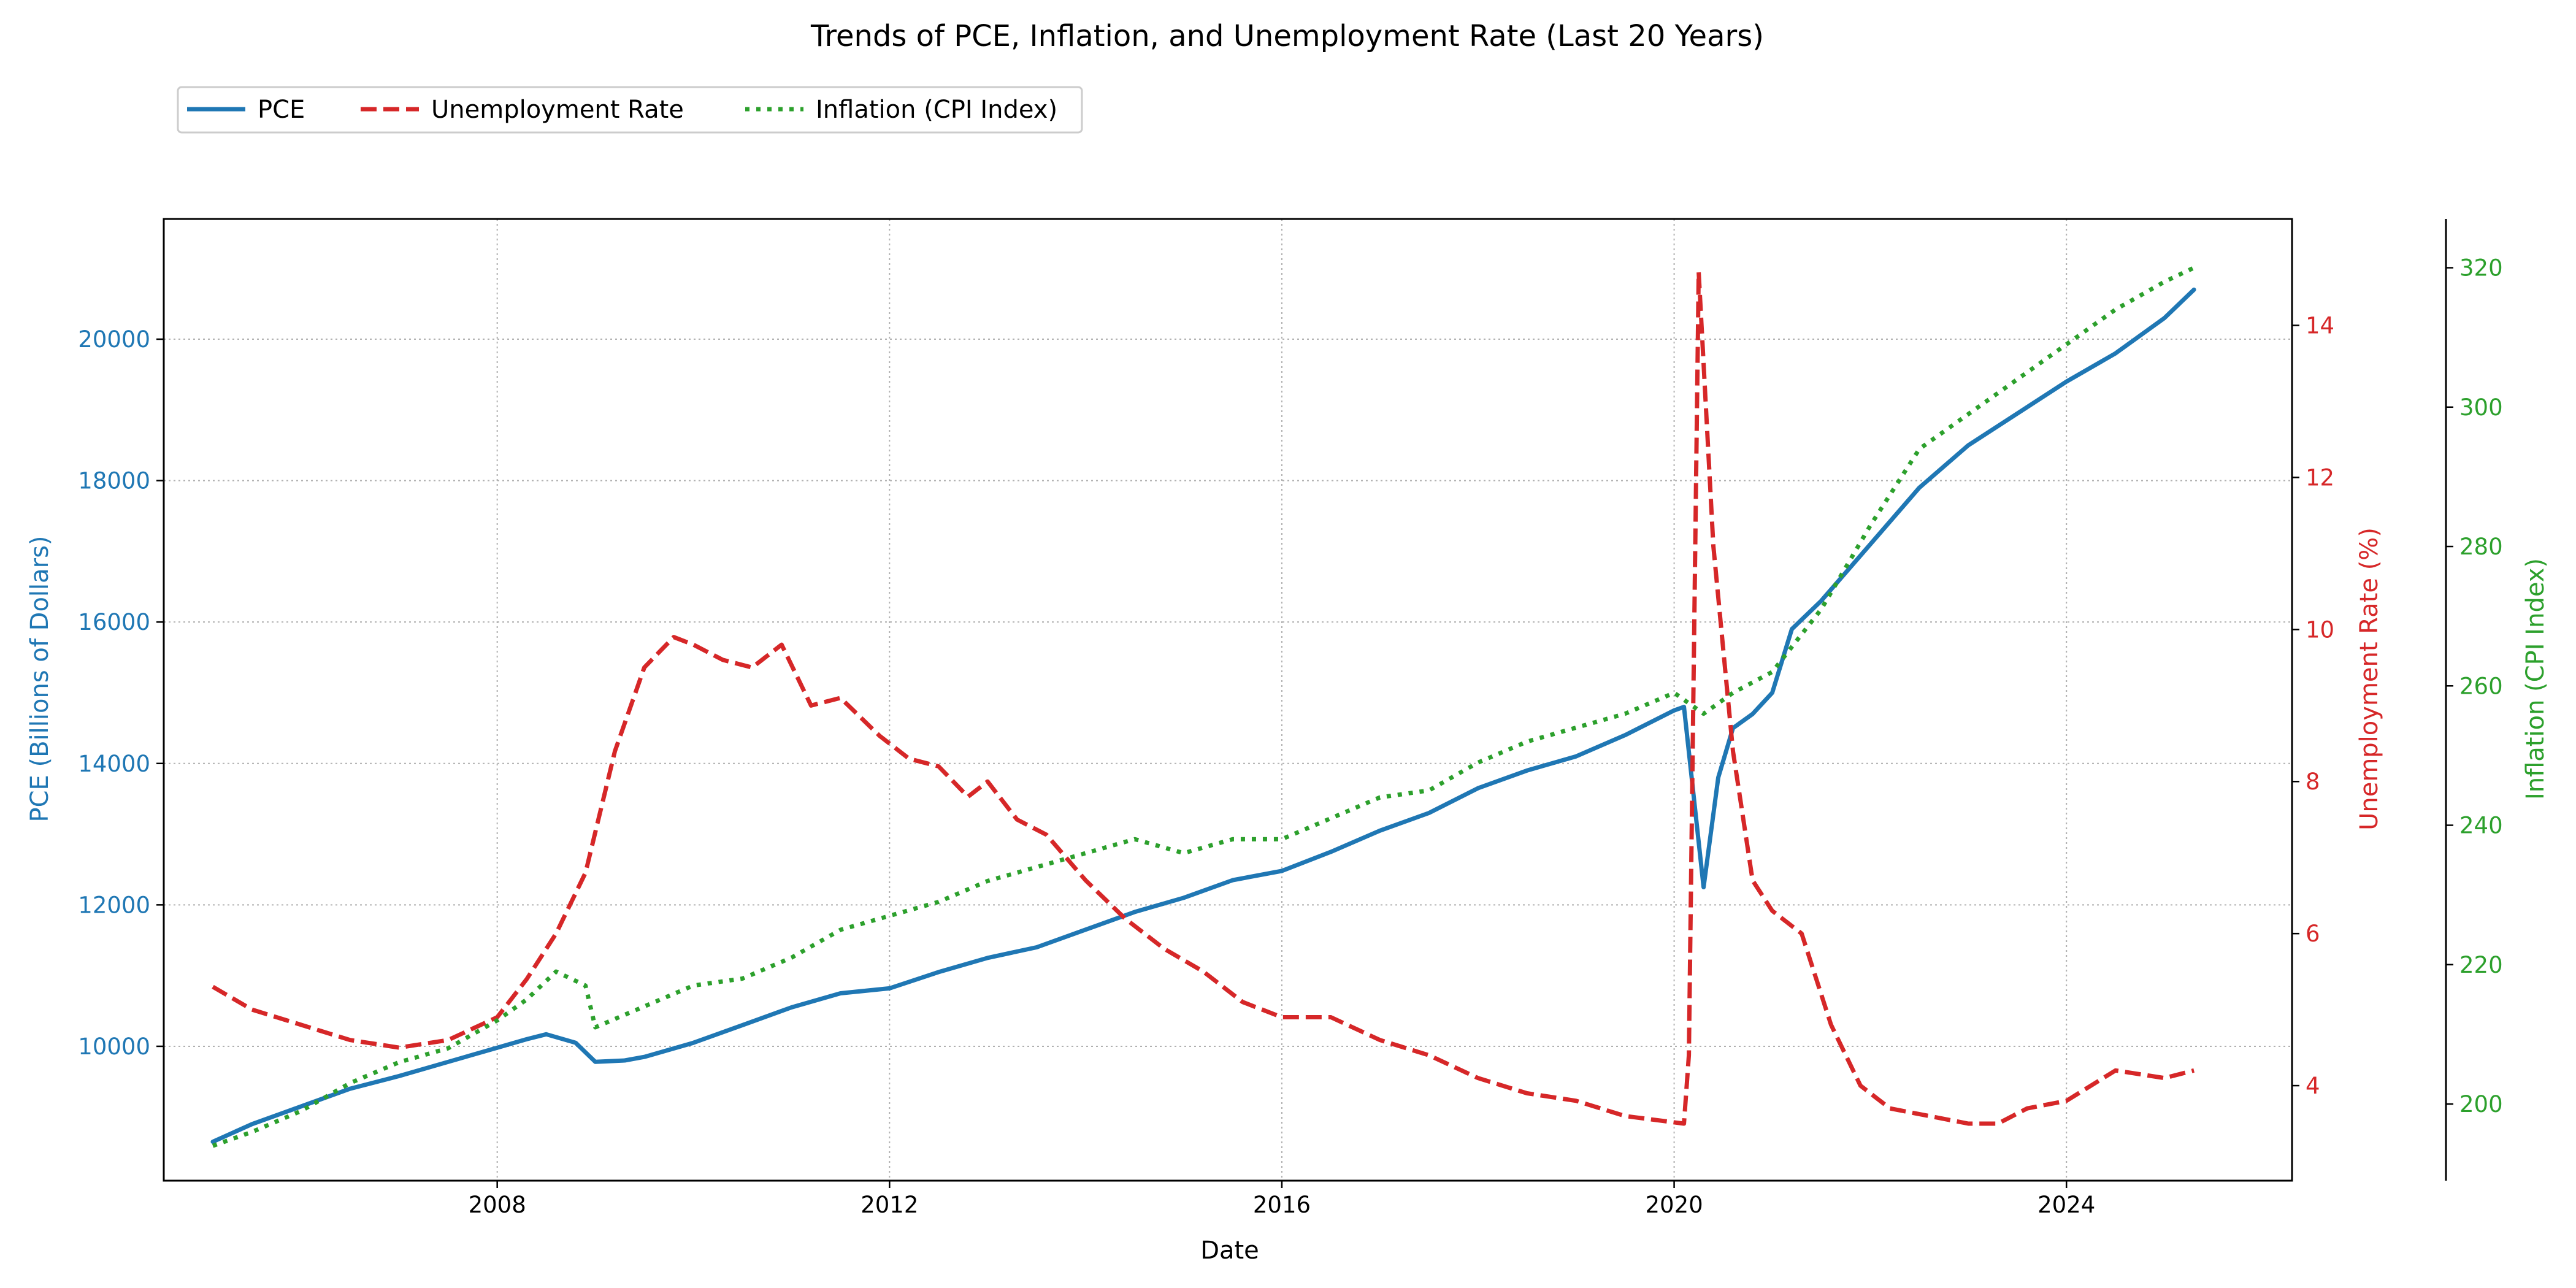 The height and width of the screenshot is (1288, 2576). I want to click on legend-label-pce: PCE, so click(281, 110).